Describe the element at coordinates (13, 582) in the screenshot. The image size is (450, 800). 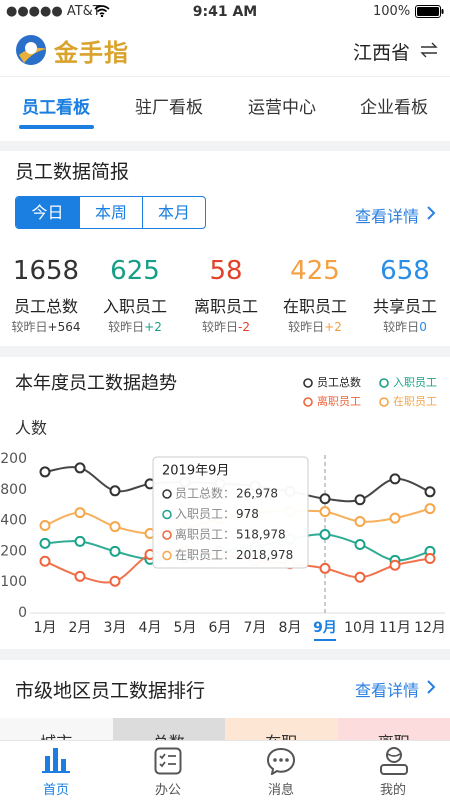
I see `y-tick-label: 100` at that location.